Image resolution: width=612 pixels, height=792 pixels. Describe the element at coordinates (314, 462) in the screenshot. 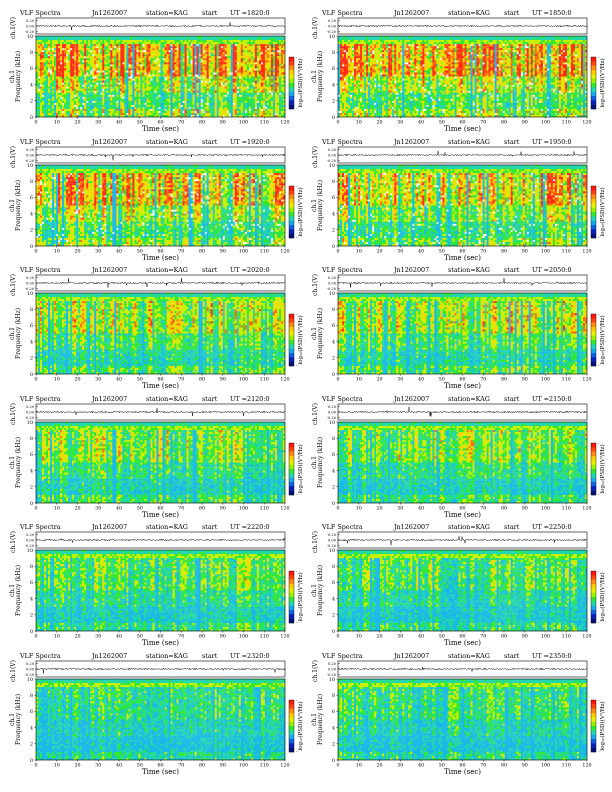

I see `y-axis-channel-label: ch.1` at that location.